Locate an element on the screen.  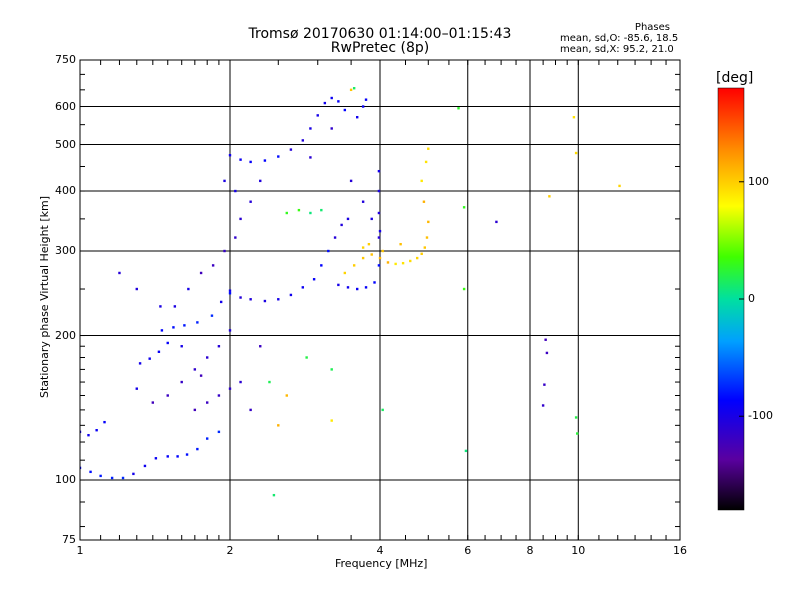
y-tick-label: 600 is located at coordinates (65, 106).